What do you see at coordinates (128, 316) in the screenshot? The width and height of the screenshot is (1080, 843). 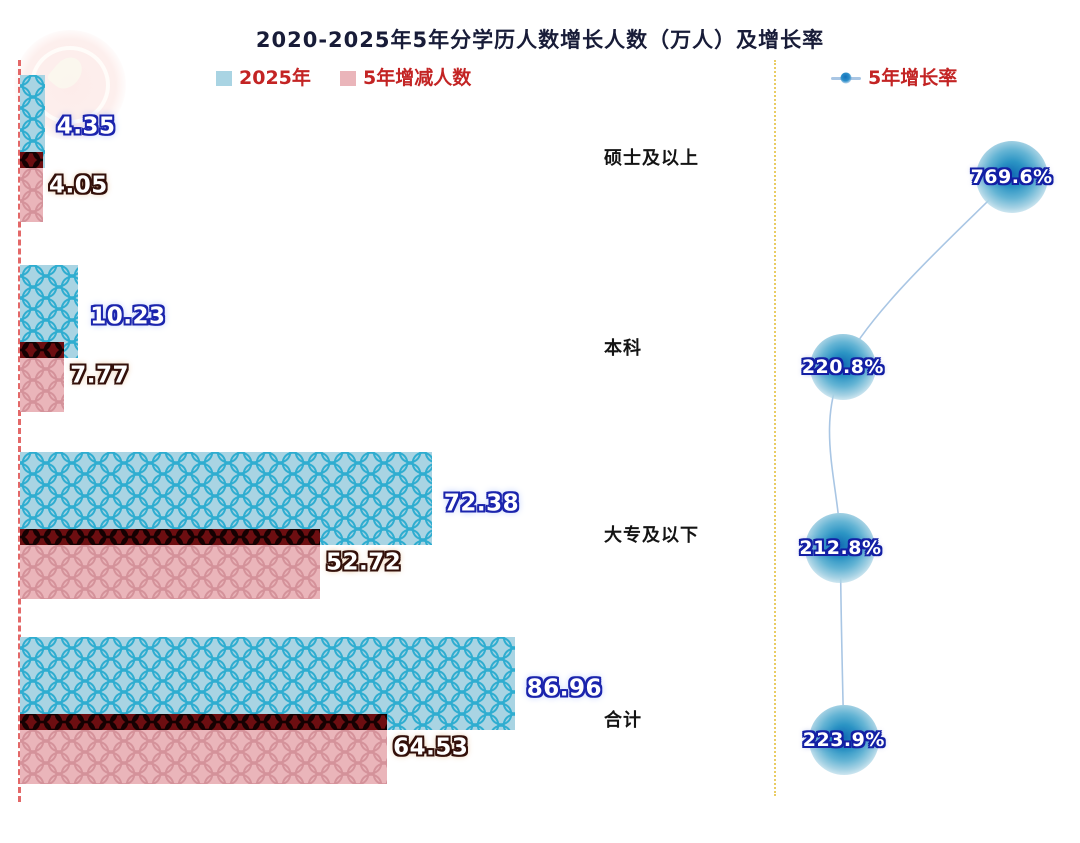 I see `bar-2025-value-1: 10.23` at bounding box center [128, 316].